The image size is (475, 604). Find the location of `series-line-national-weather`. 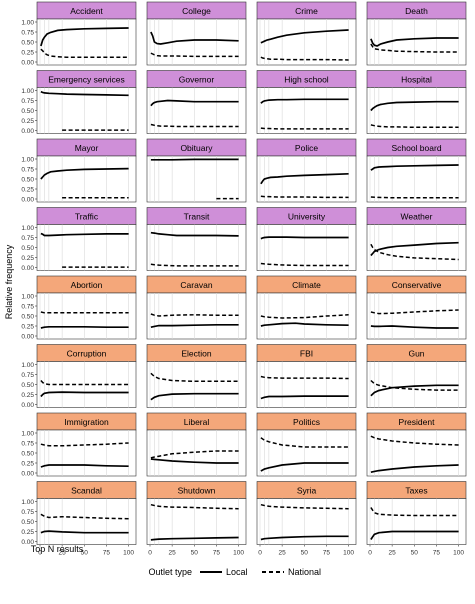

series-line-national-weather is located at coordinates (414, 252).